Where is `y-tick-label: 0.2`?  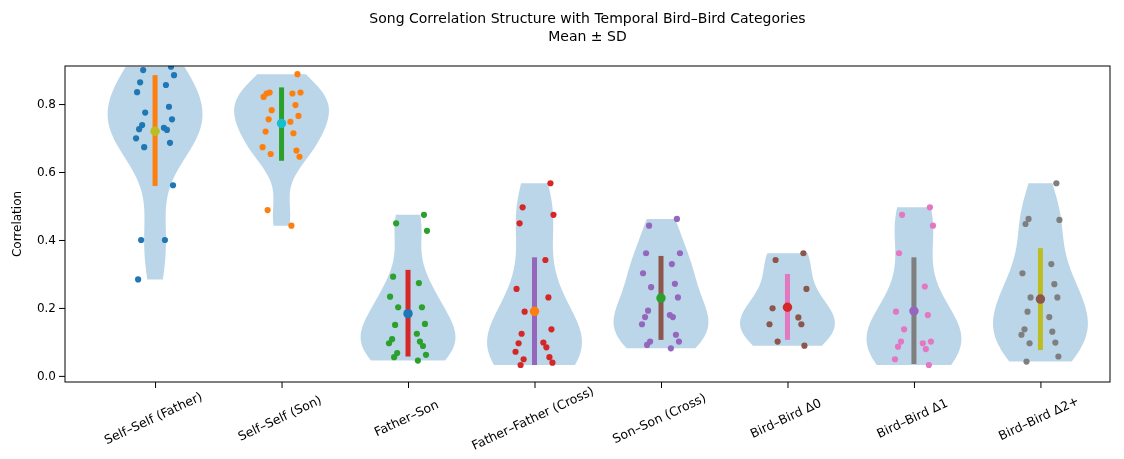 y-tick-label: 0.2 is located at coordinates (46, 308).